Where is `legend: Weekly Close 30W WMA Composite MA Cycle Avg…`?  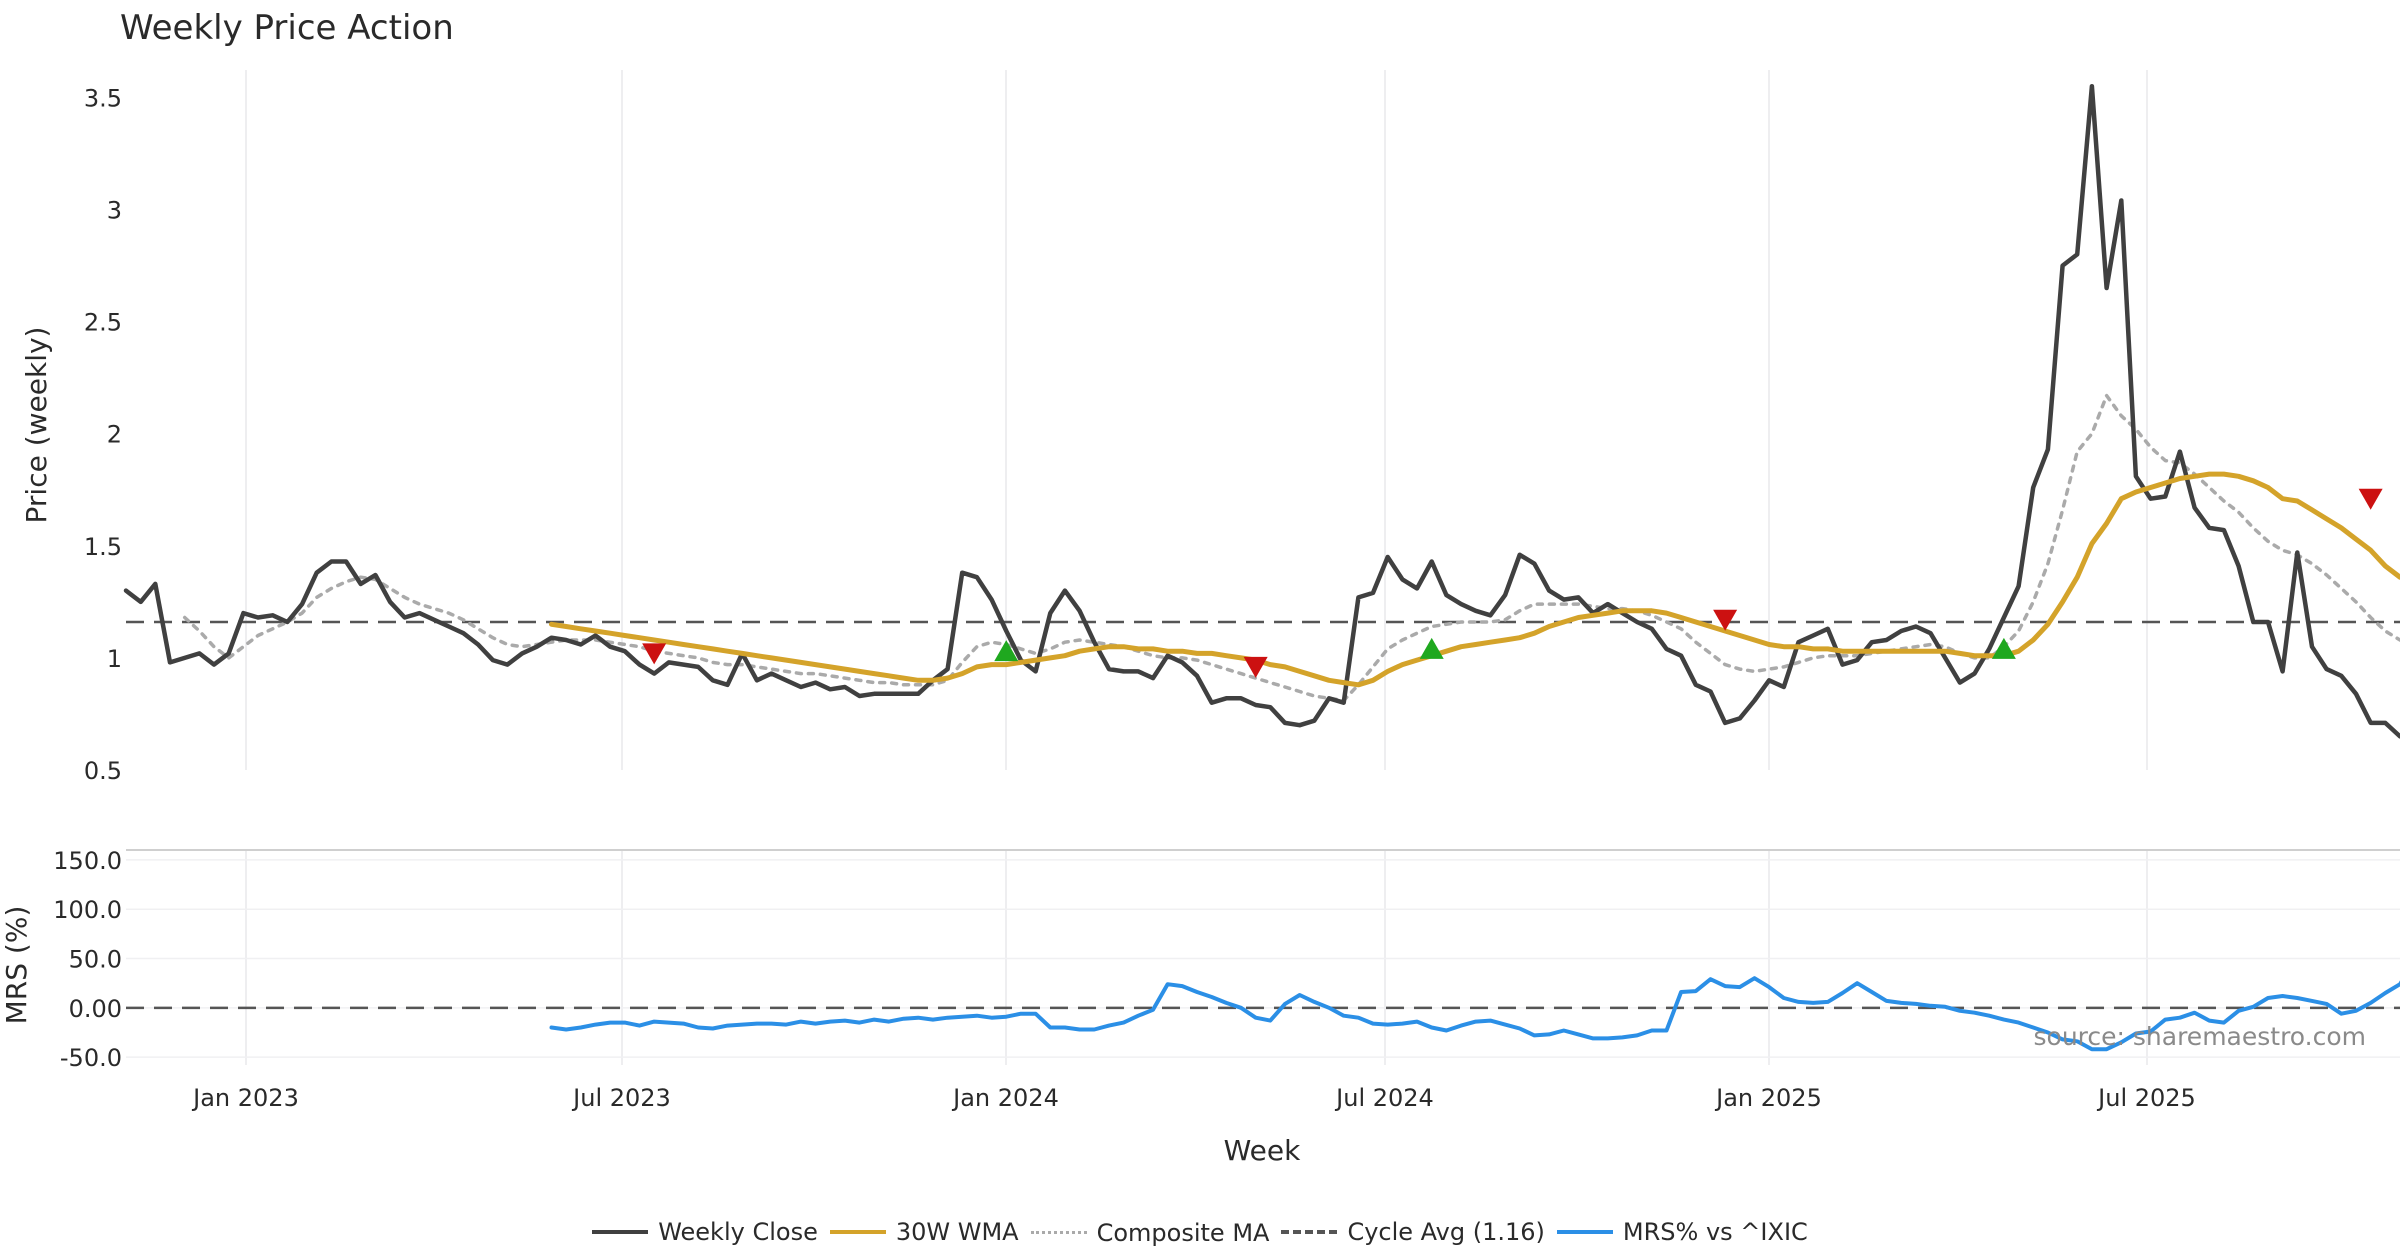
legend: Weekly Close 30W WMA Composite MA Cycle Avg… is located at coordinates (1200, 1229).